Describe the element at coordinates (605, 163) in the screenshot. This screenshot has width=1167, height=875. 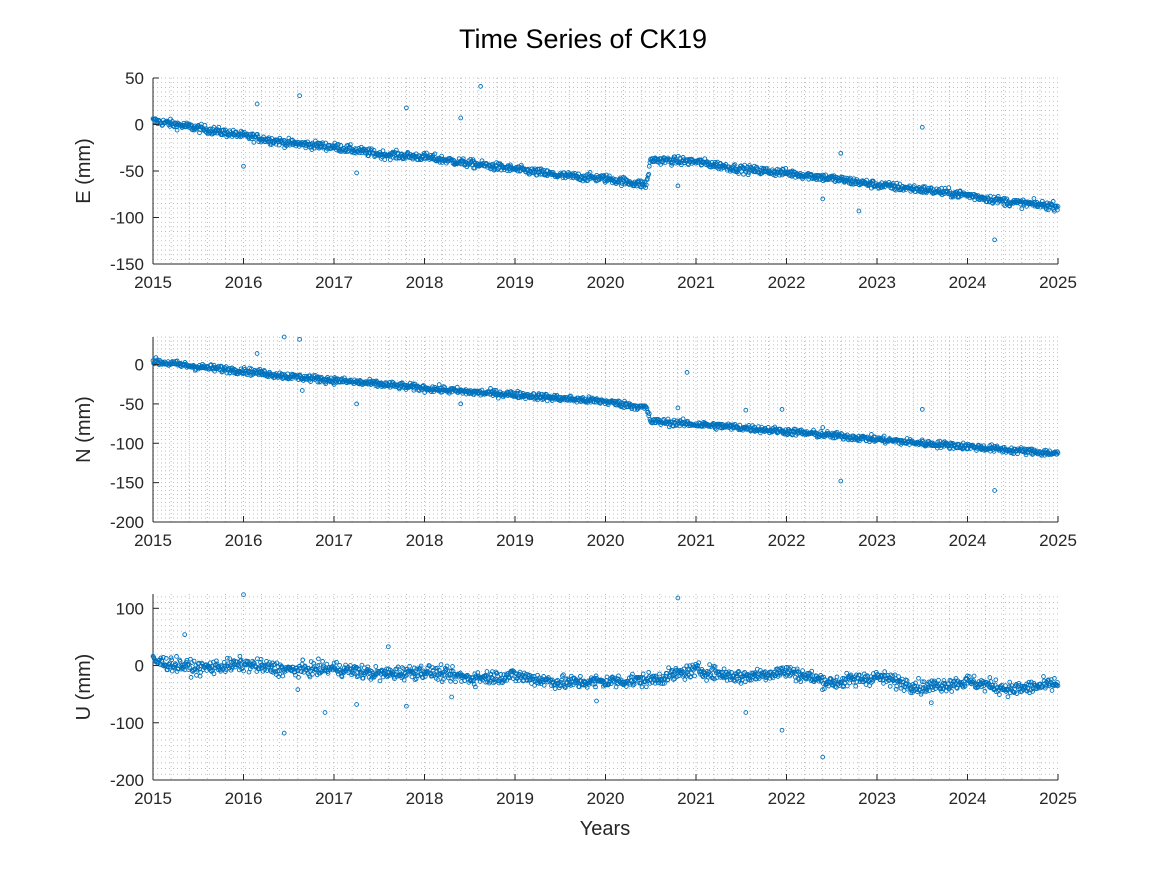
I see `series-points-E` at that location.